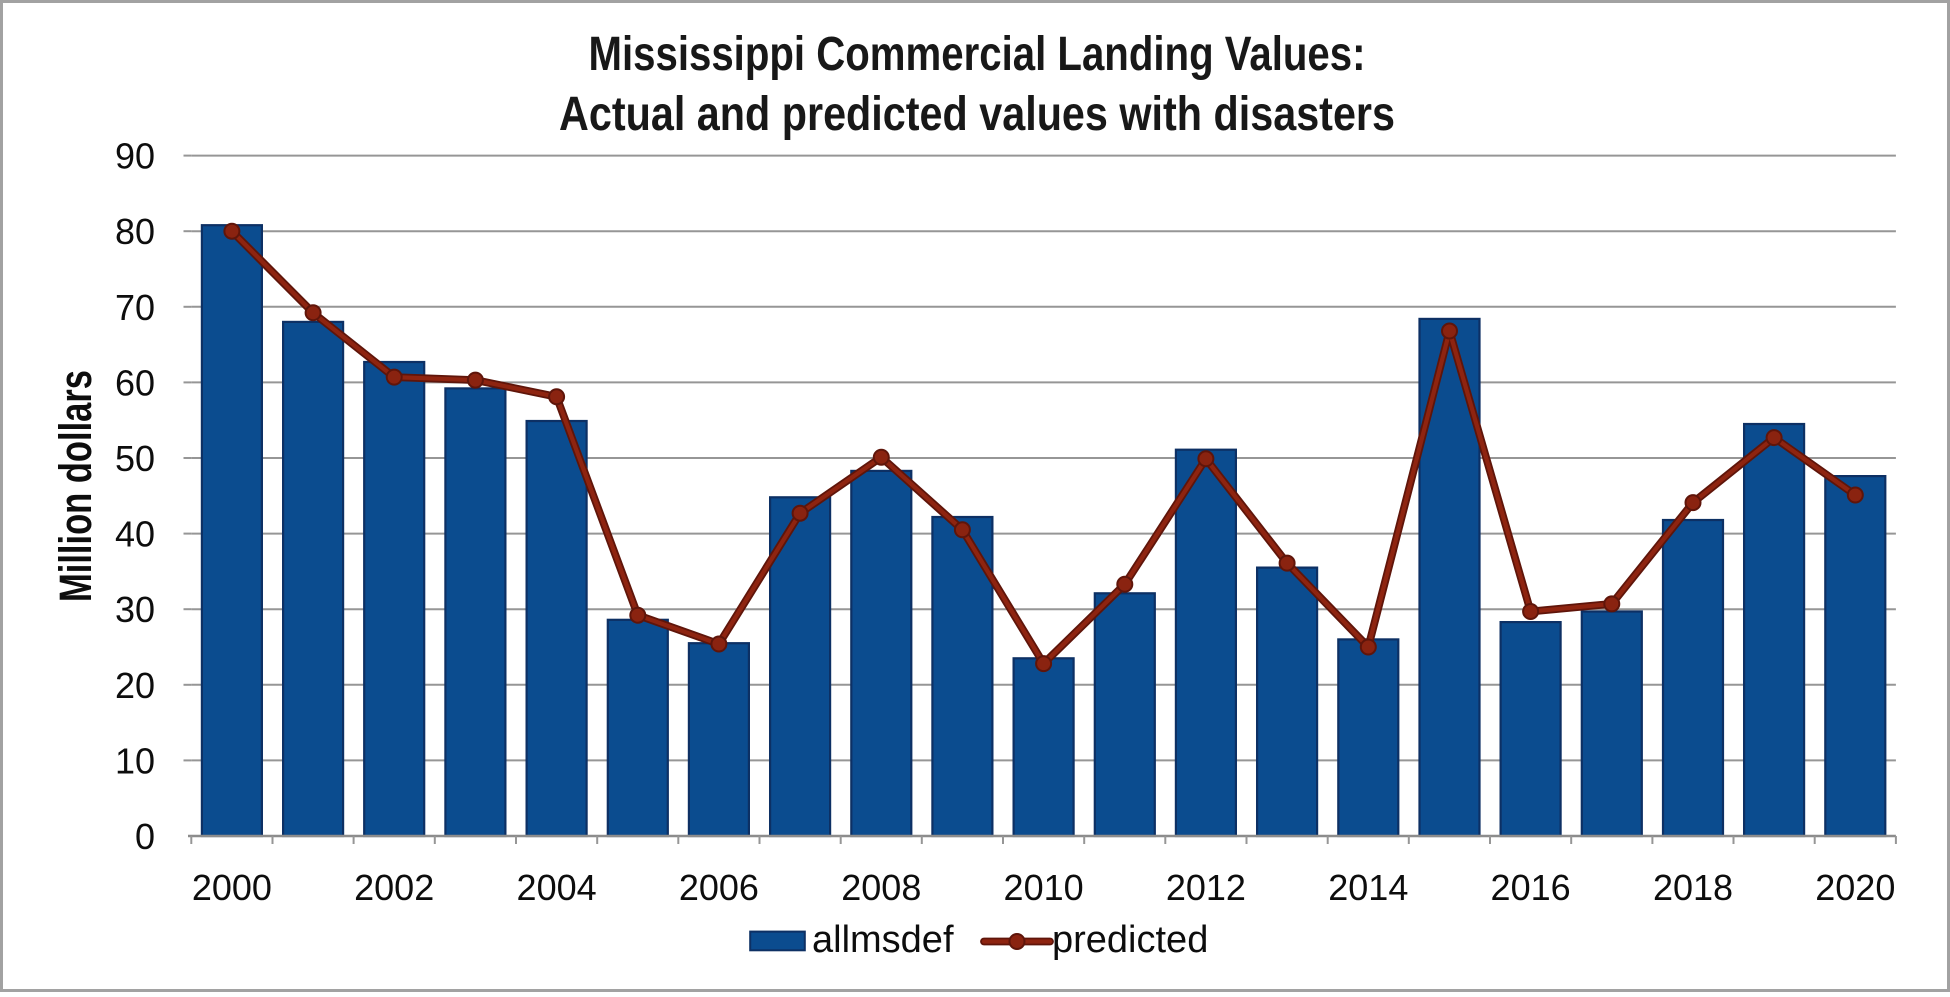  What do you see at coordinates (135, 231) in the screenshot?
I see `svg-text: 80` at bounding box center [135, 231].